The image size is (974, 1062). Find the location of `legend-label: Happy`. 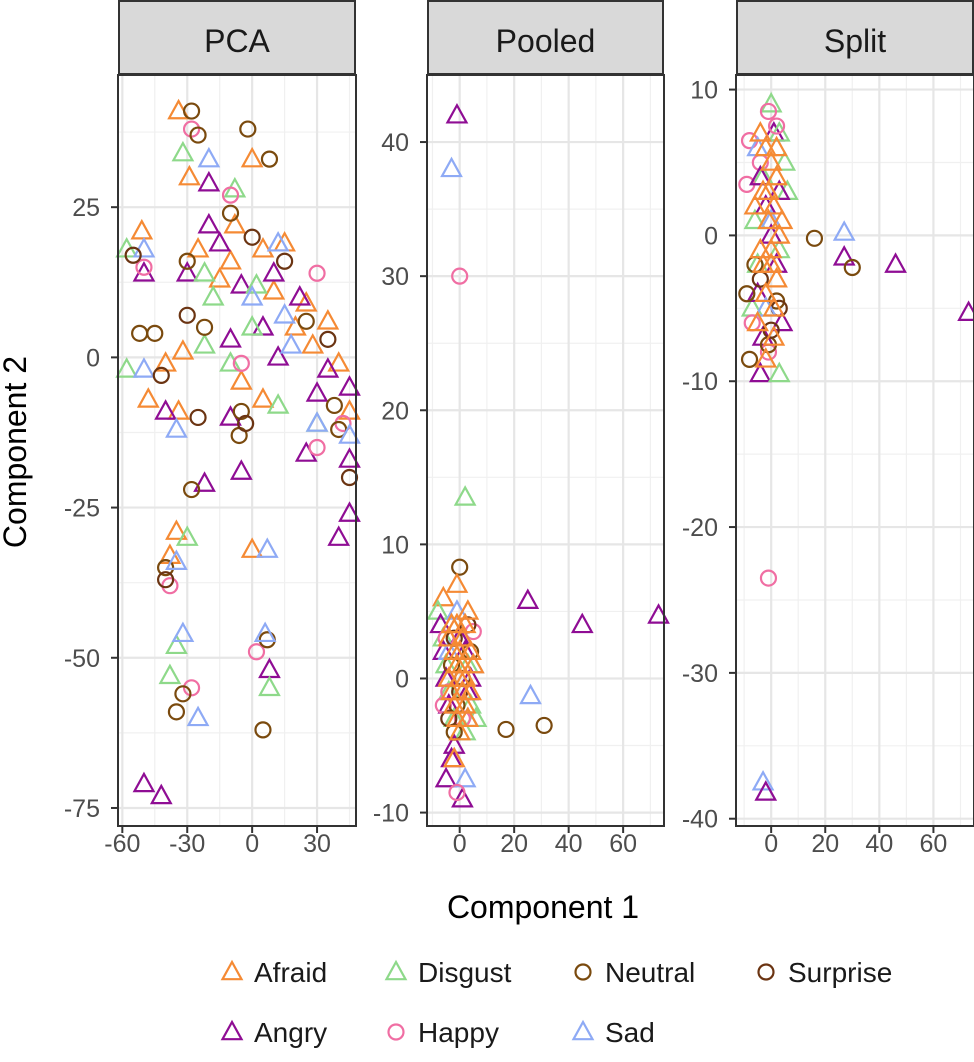

legend-label: Happy is located at coordinates (458, 1032).